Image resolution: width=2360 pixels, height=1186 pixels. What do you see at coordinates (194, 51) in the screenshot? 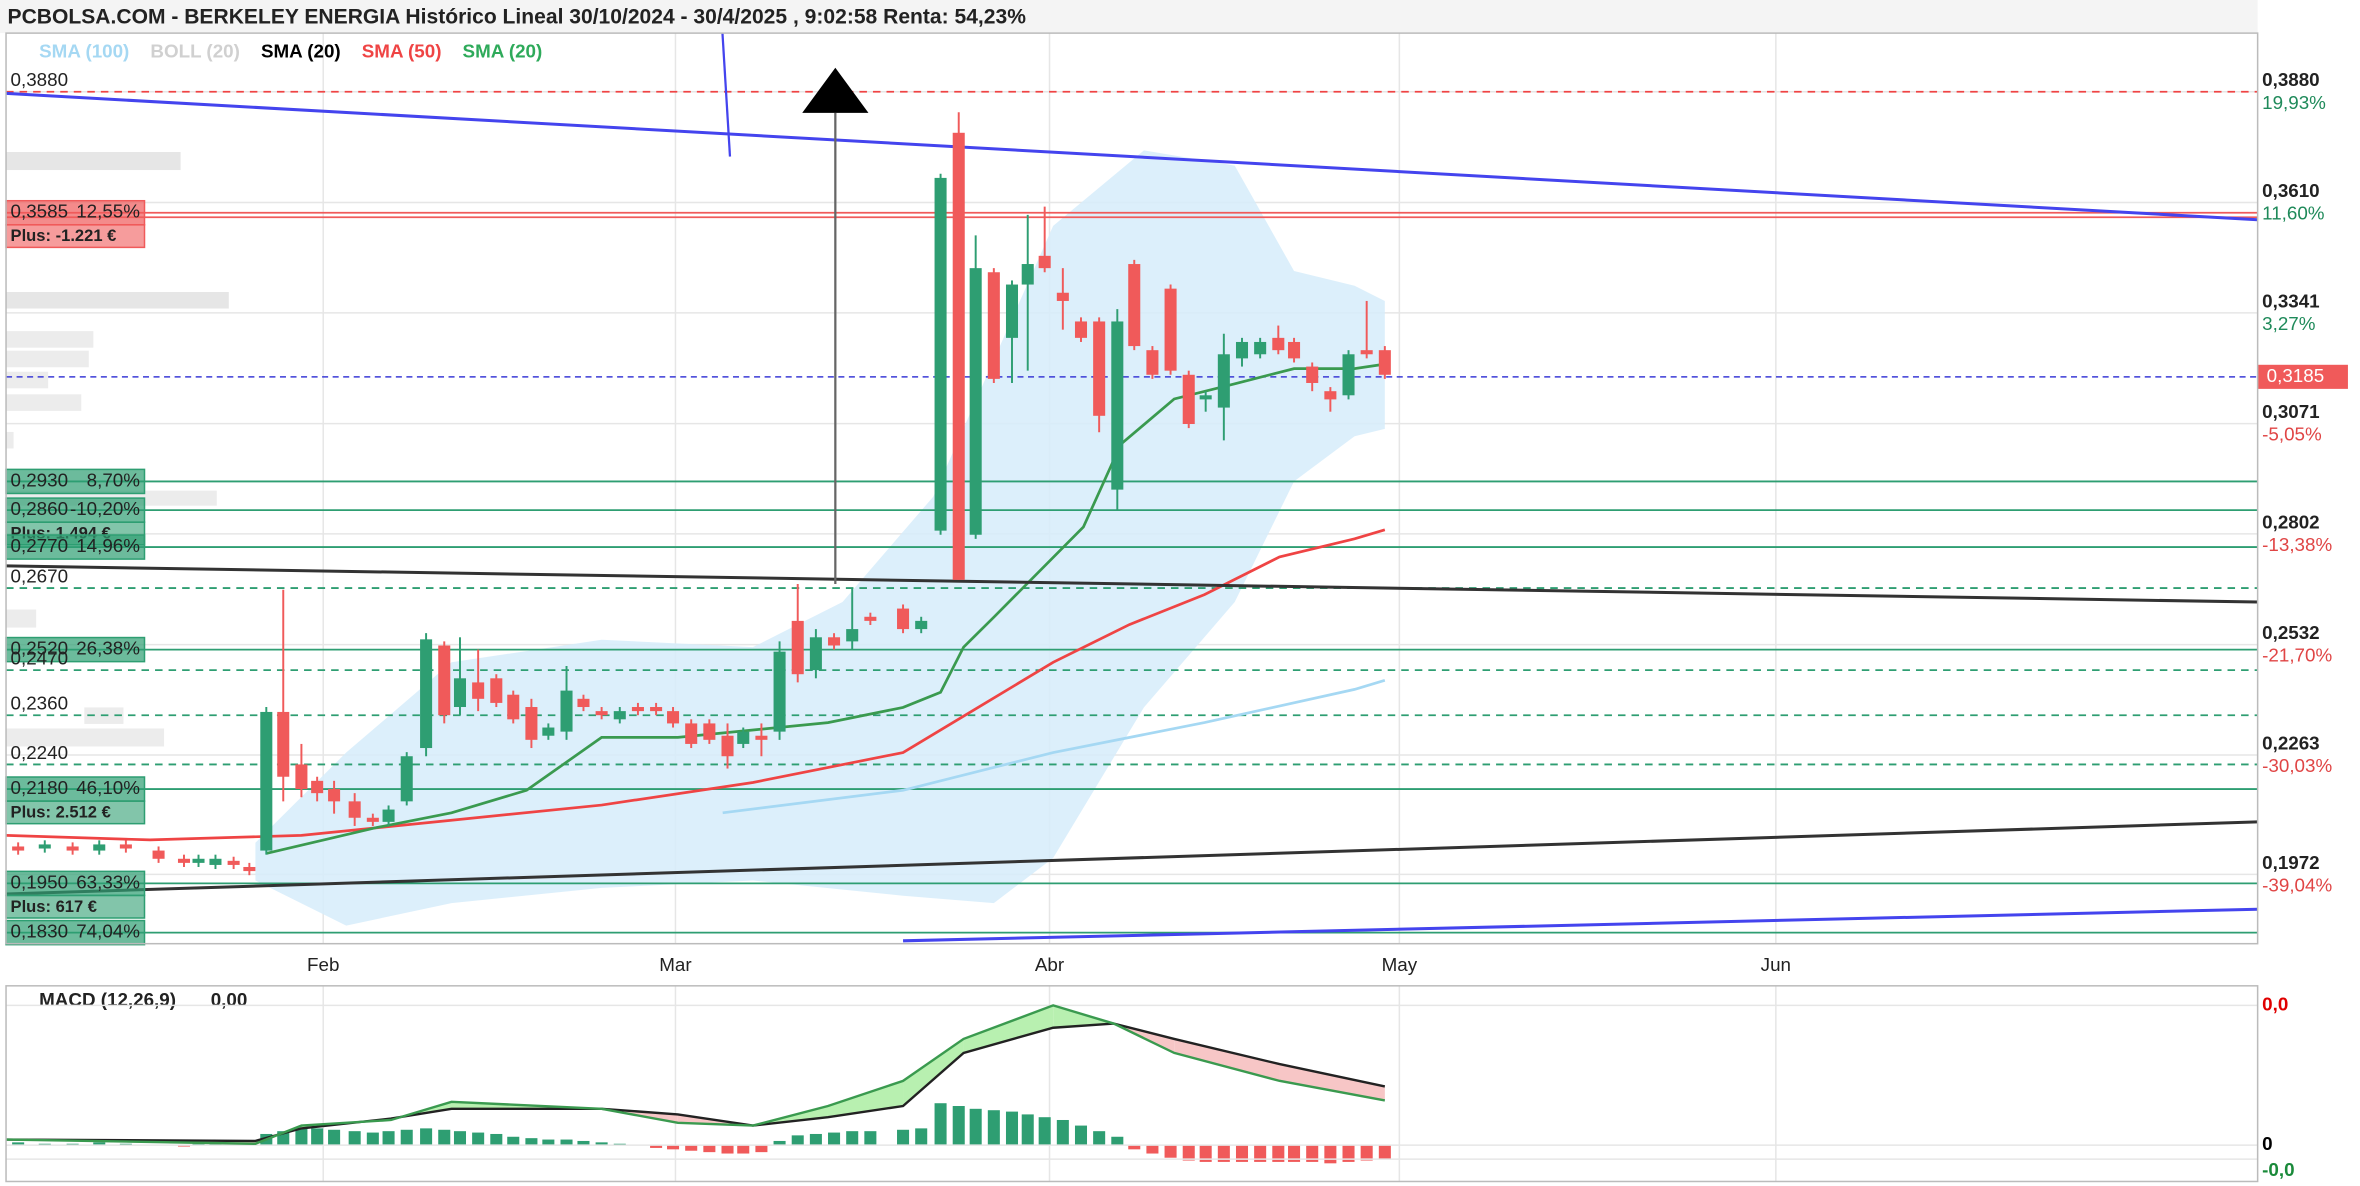
I see `legend-entry: BOLL (20)` at bounding box center [194, 51].